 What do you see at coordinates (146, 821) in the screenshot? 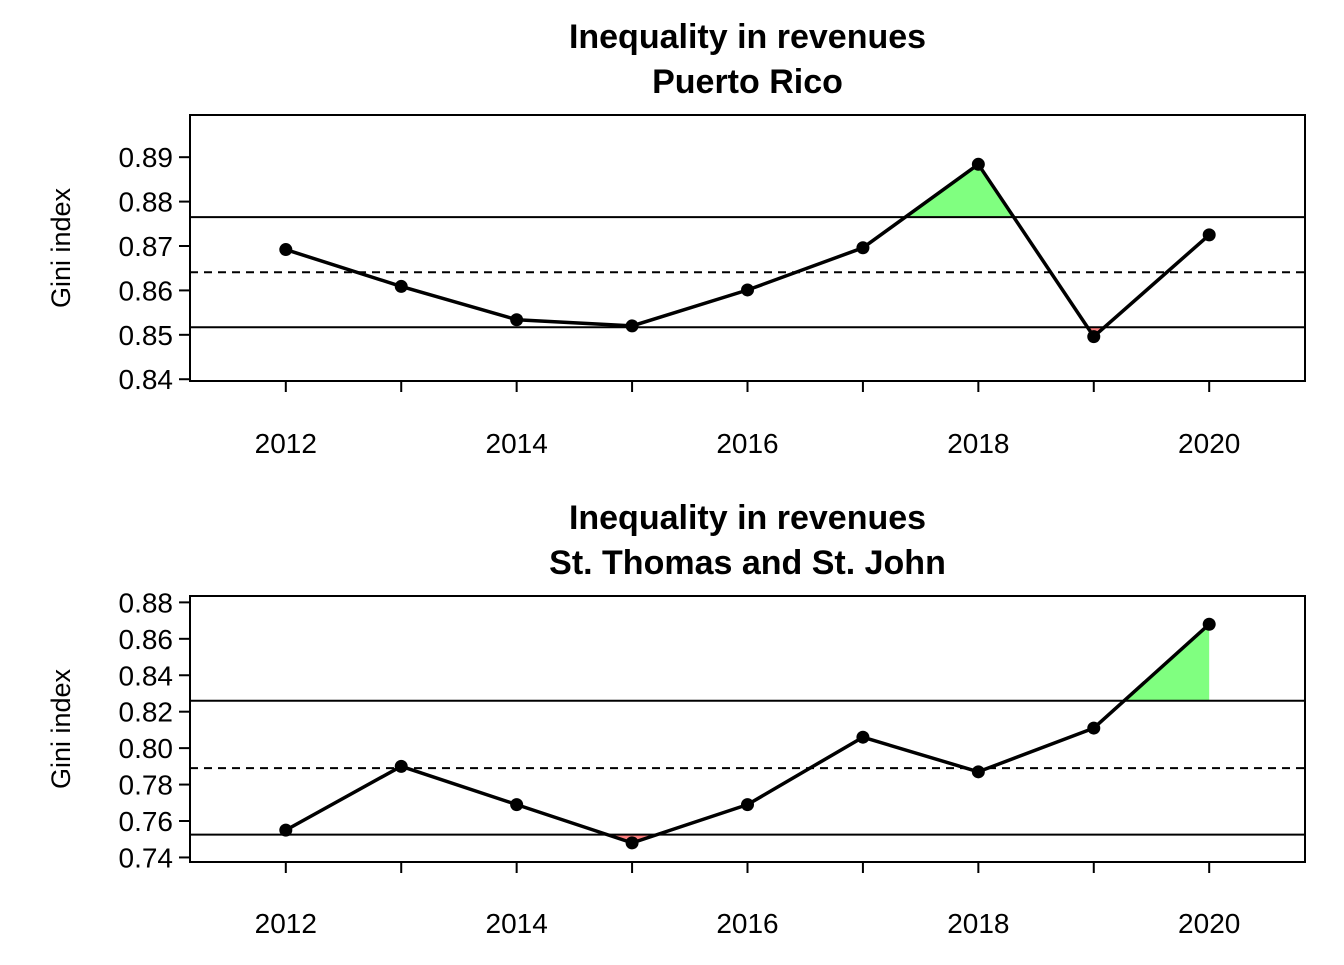
I see `y-tick-label: 0.76` at bounding box center [146, 821].